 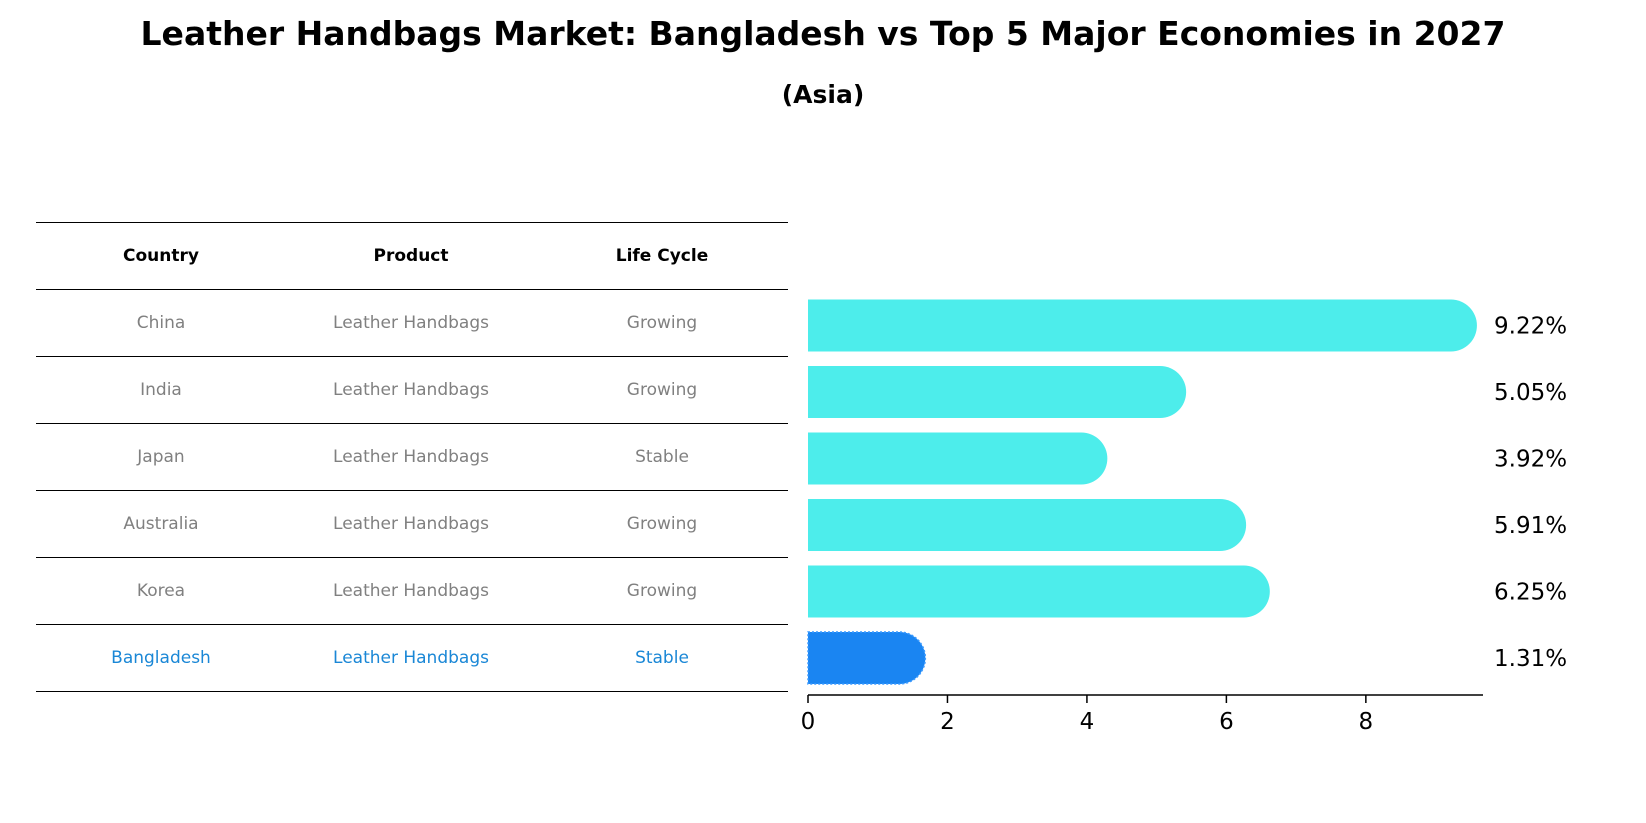 I want to click on bar-japan, so click(x=958, y=458).